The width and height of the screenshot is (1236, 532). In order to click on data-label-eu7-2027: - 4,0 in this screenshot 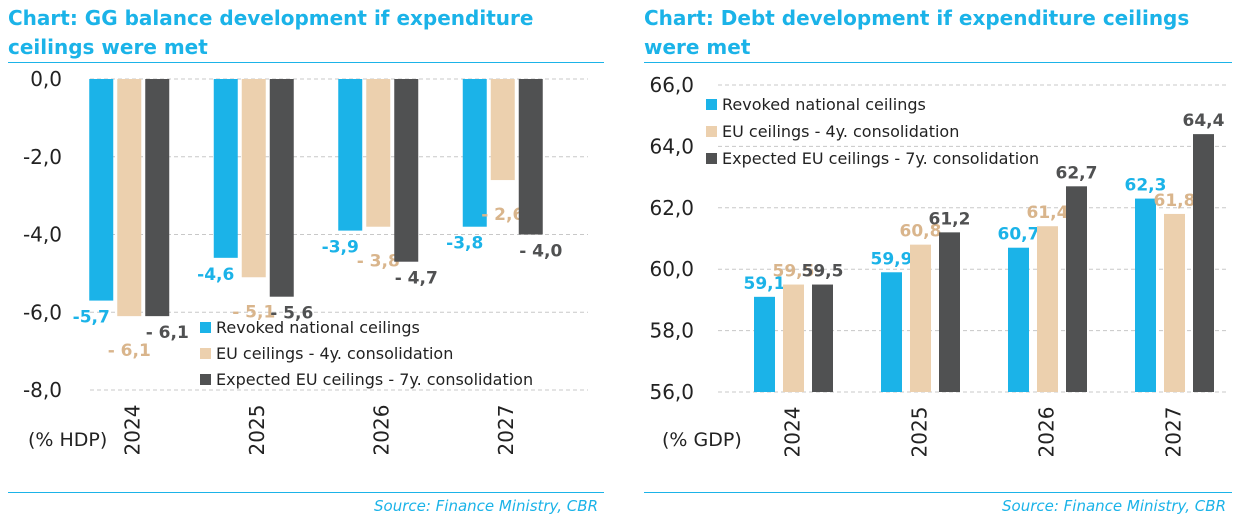, I will do `click(540, 252)`.